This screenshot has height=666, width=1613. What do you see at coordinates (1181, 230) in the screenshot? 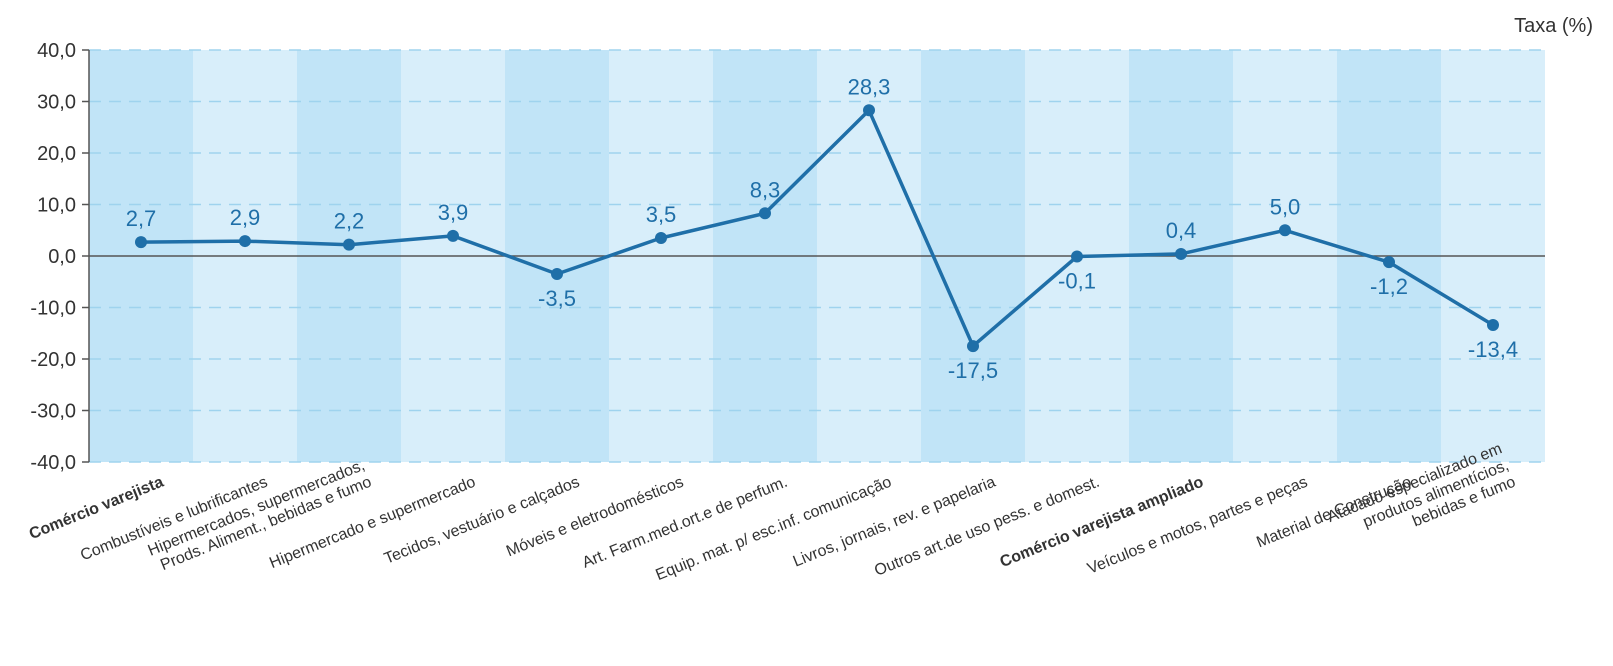
I see `data-label: 0,4` at bounding box center [1181, 230].